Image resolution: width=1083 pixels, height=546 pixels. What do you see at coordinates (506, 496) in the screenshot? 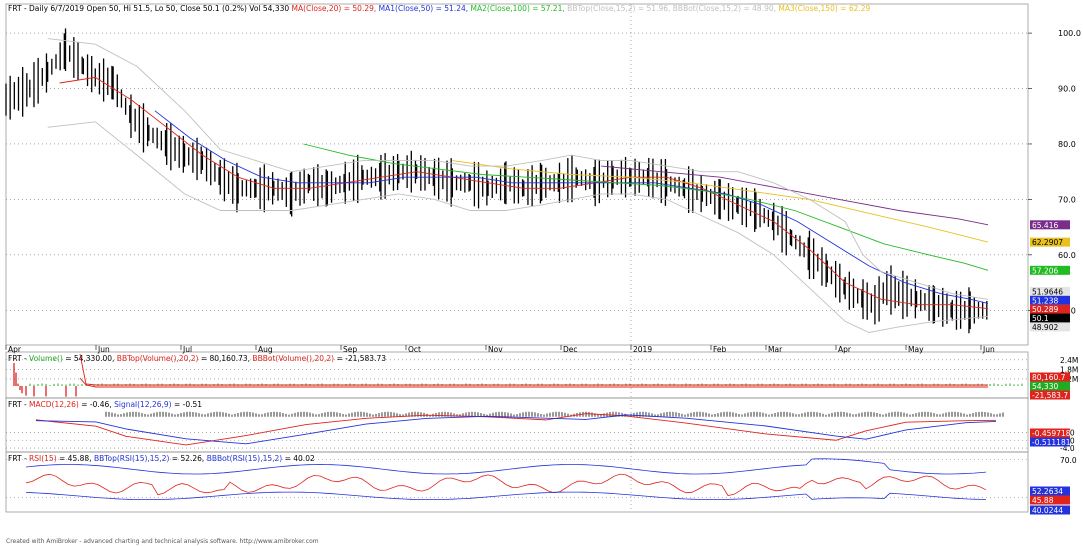
I see `rsi-bbbot-line` at bounding box center [506, 496].